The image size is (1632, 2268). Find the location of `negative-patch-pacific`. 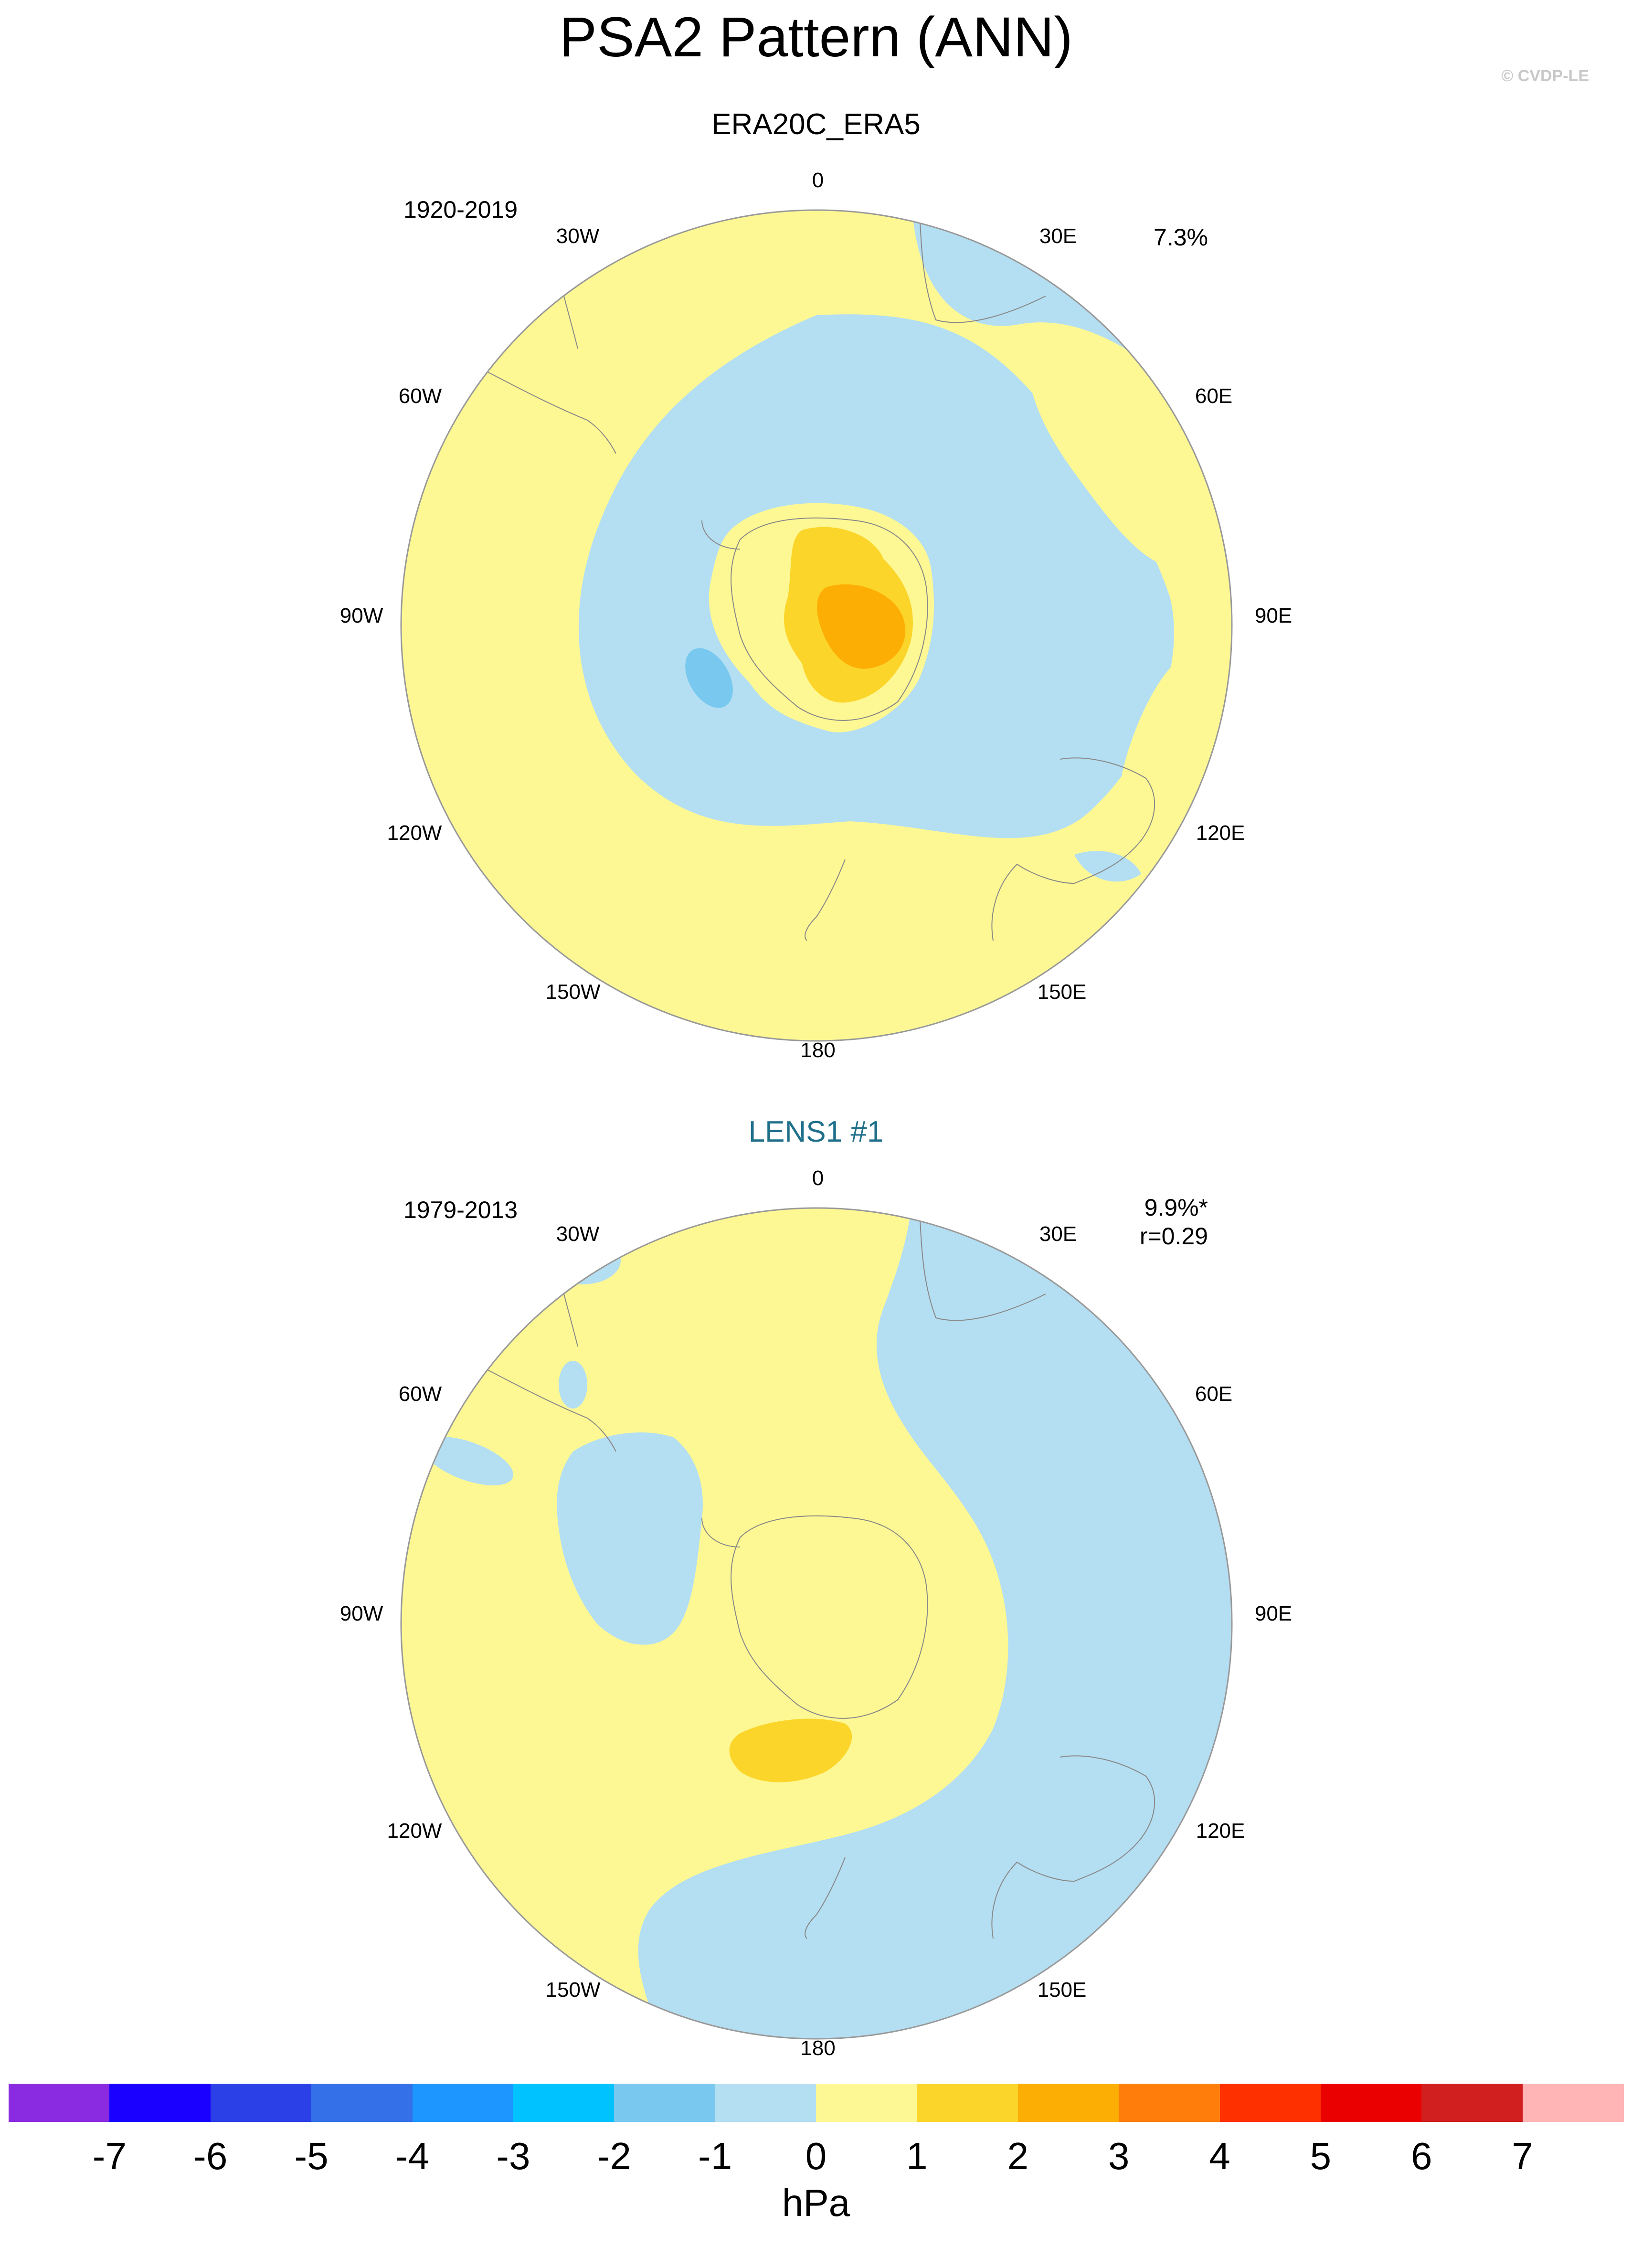

negative-patch-pacific is located at coordinates (468, 1461).